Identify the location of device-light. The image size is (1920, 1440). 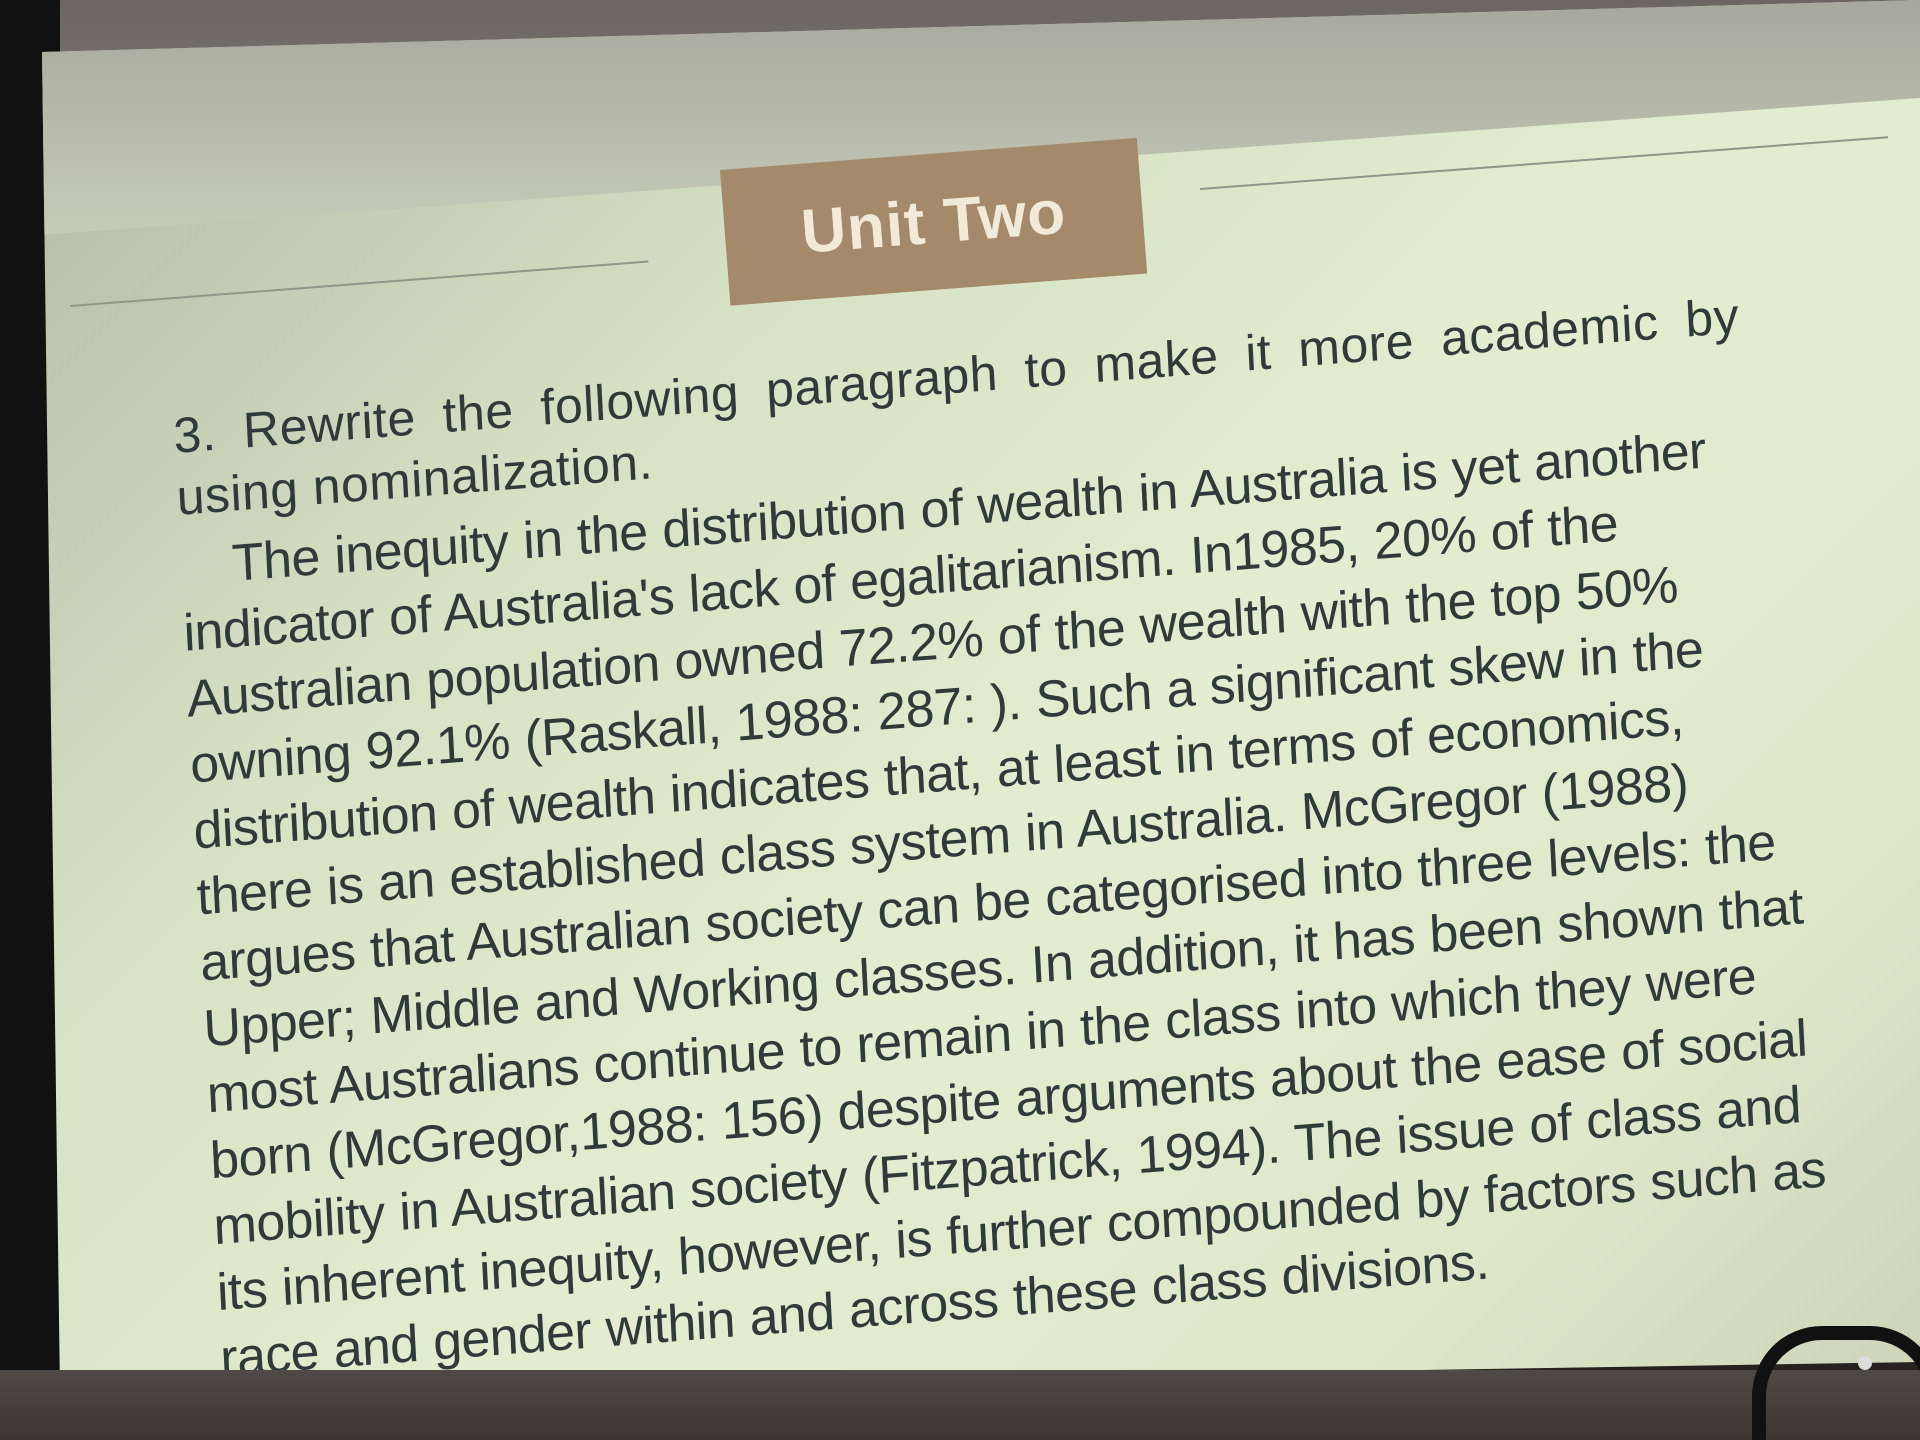
(1865, 1363).